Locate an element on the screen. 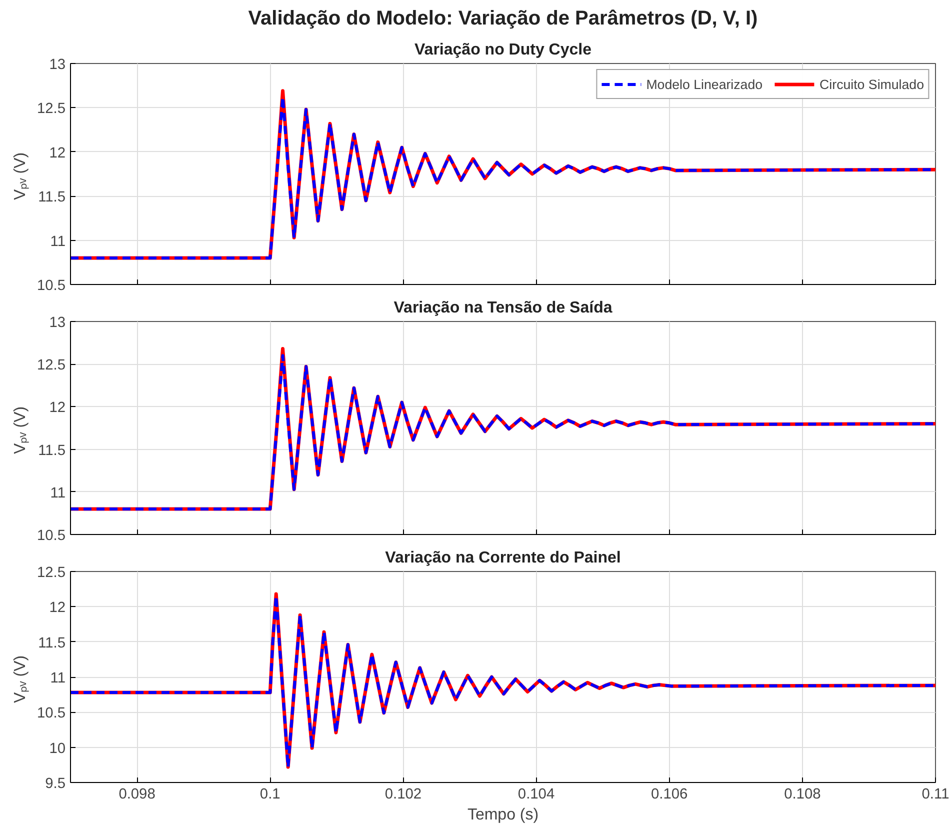 The image size is (950, 826). y-tick-label: 9.5 is located at coordinates (55, 784).